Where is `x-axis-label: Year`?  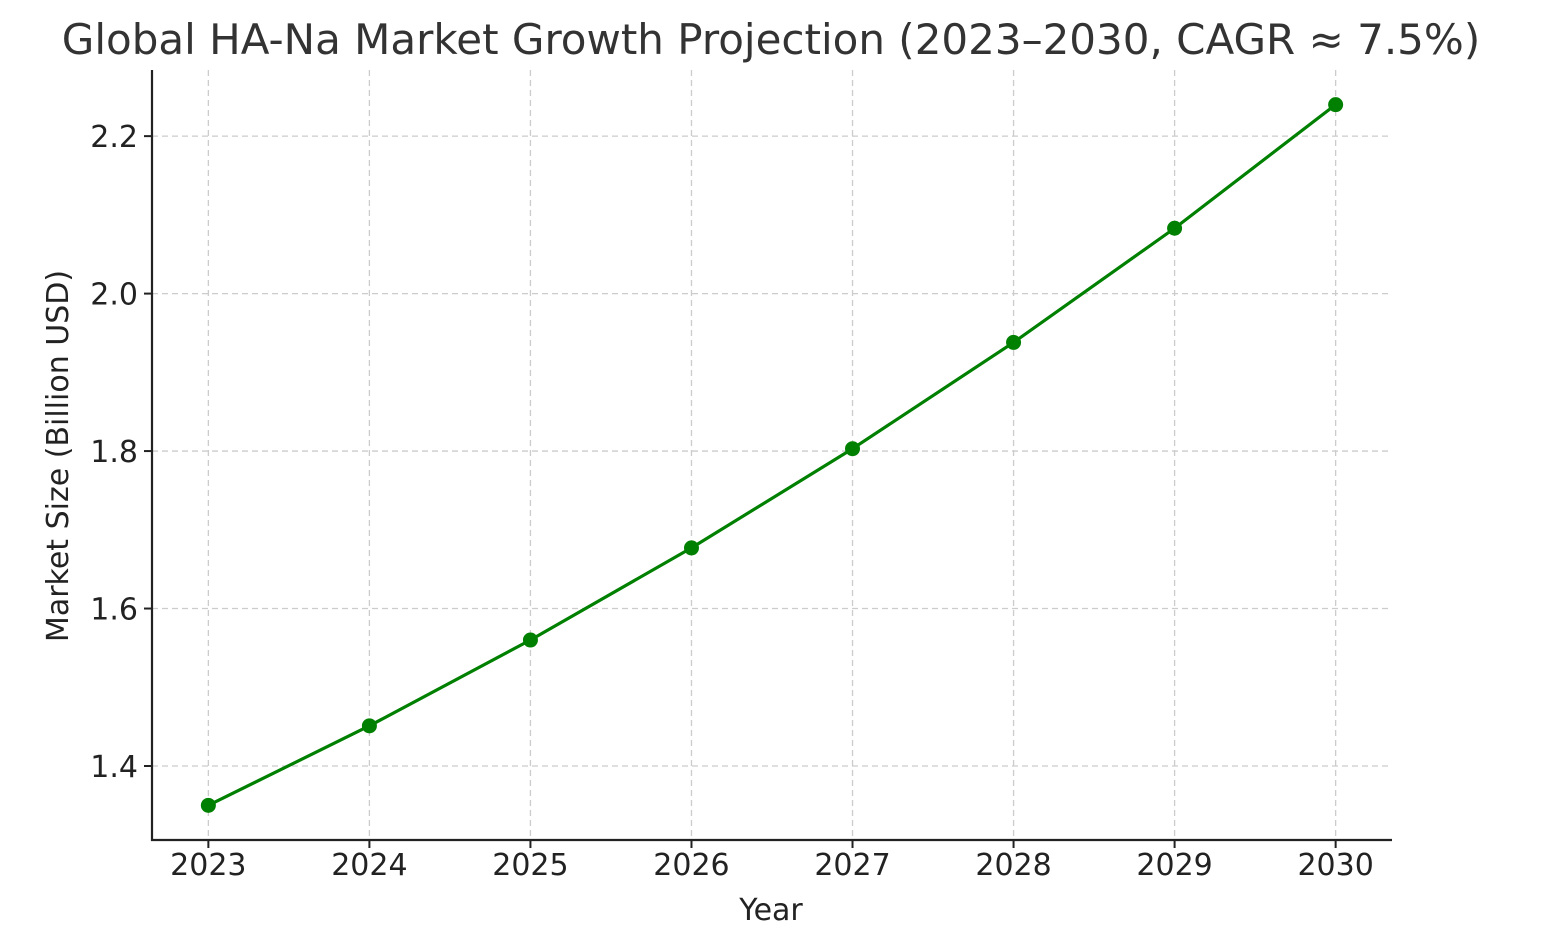 x-axis-label: Year is located at coordinates (770, 910).